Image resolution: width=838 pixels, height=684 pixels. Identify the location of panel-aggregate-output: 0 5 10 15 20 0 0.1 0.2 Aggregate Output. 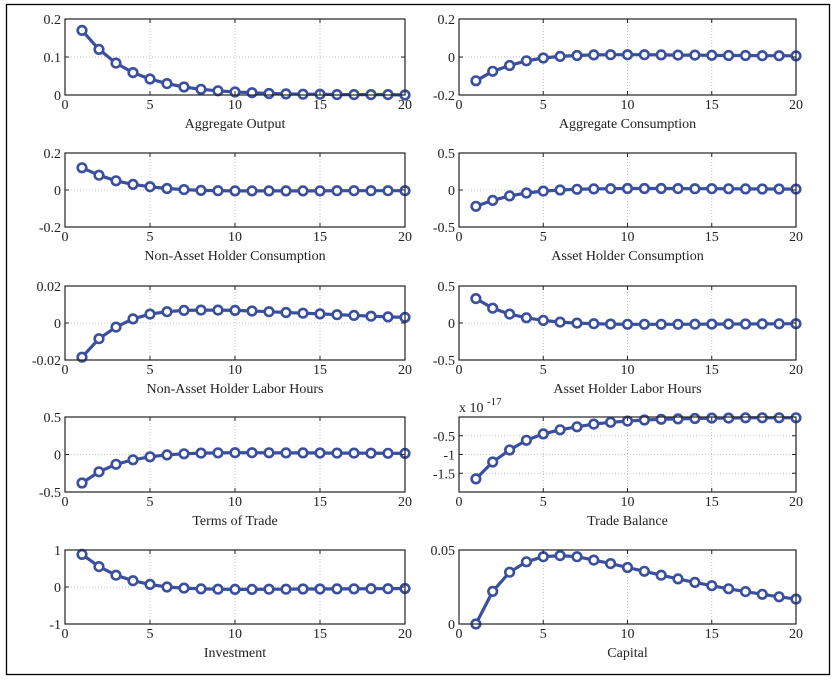
(228, 72).